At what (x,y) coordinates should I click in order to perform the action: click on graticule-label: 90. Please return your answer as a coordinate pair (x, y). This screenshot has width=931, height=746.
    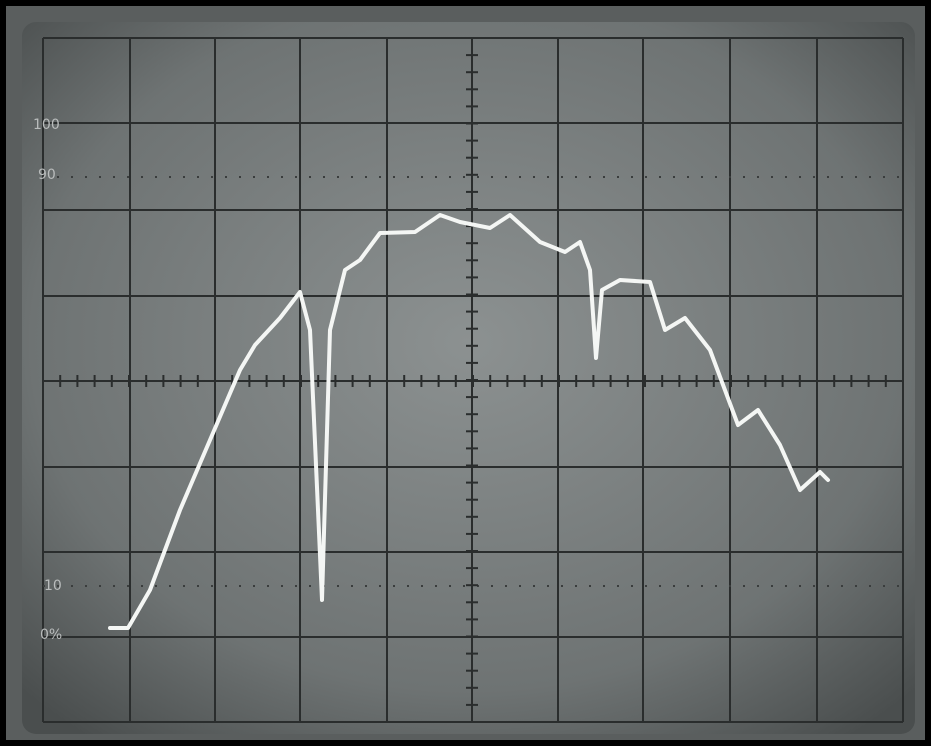
    Looking at the image, I should click on (47, 175).